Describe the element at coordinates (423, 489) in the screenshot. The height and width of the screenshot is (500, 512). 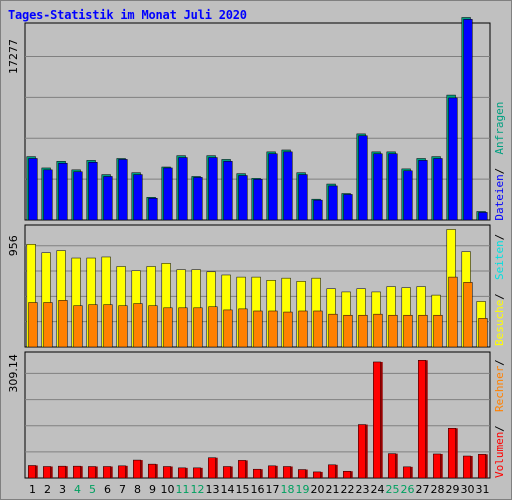
I see `x-tick-label-day-27: 27` at that location.